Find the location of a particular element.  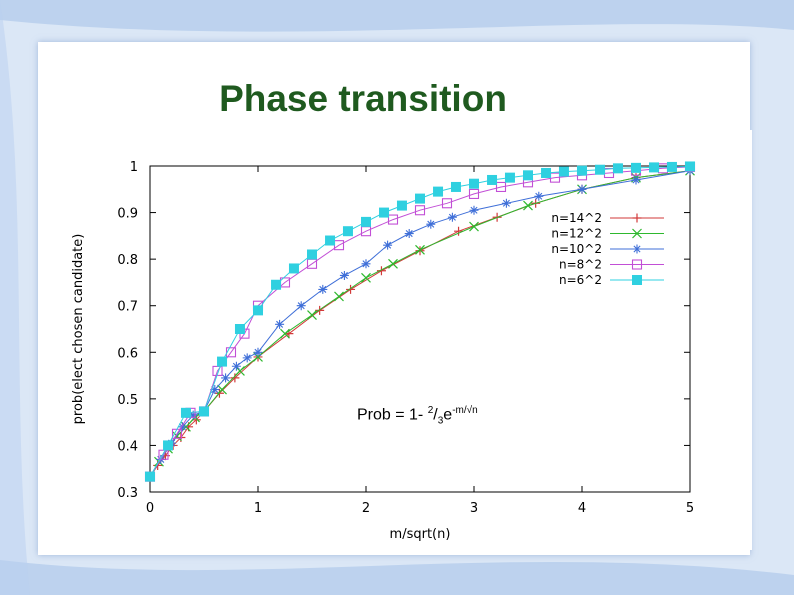

formula-slash: / is located at coordinates (435, 415).